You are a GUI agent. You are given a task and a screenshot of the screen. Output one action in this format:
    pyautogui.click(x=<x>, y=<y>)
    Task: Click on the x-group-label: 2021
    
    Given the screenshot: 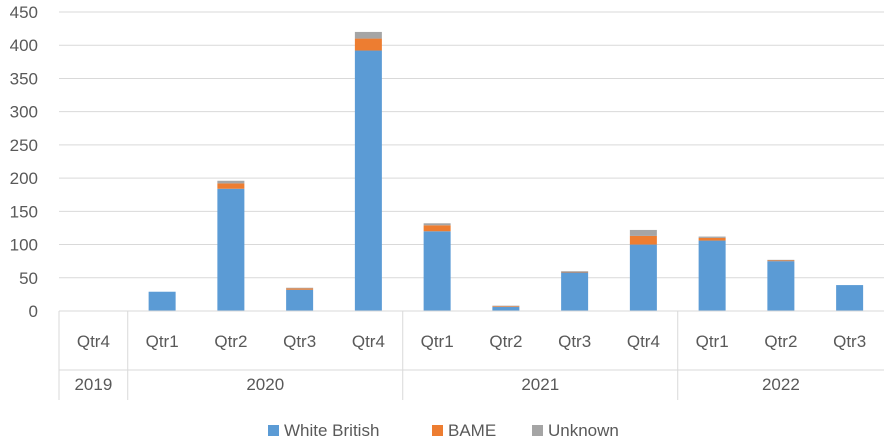 What is the action you would take?
    pyautogui.click(x=540, y=384)
    